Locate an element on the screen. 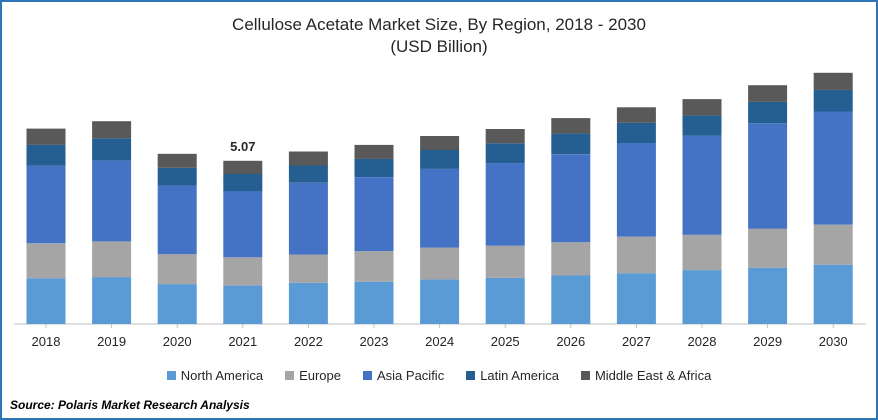  x-tick-label: 2027 is located at coordinates (636, 341).